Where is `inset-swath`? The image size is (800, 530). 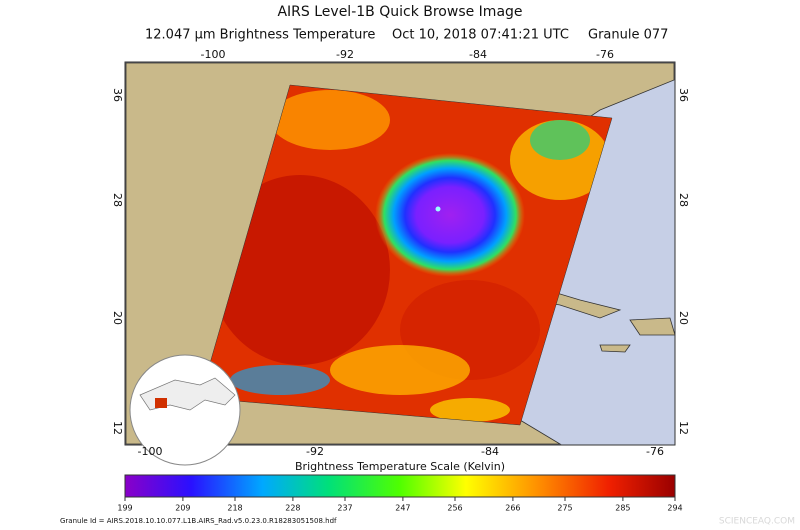 inset-swath is located at coordinates (161, 403).